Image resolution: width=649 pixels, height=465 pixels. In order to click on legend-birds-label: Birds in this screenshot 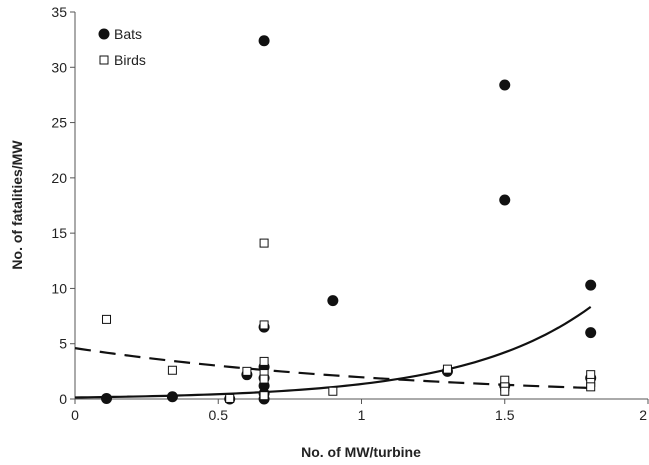, I will do `click(130, 60)`.